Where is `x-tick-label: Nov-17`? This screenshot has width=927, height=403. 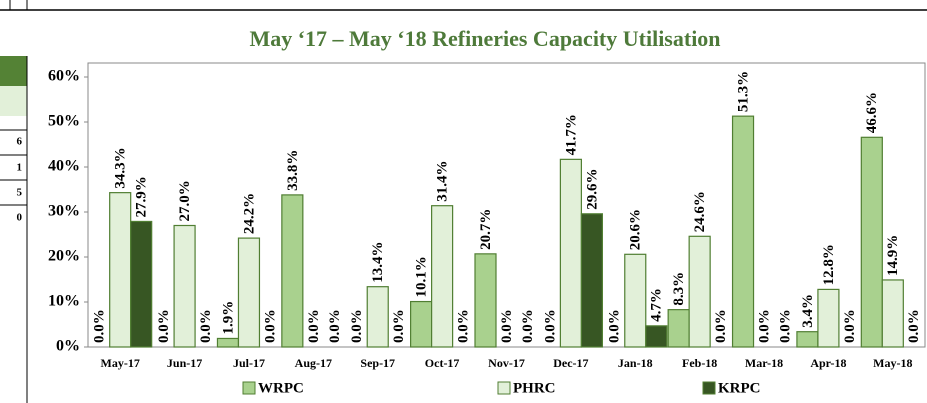
x-tick-label: Nov-17 is located at coordinates (506, 363).